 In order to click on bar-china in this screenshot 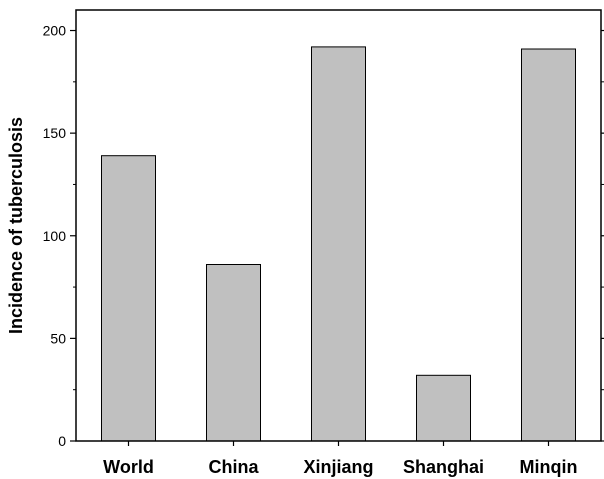, I will do `click(233, 353)`.